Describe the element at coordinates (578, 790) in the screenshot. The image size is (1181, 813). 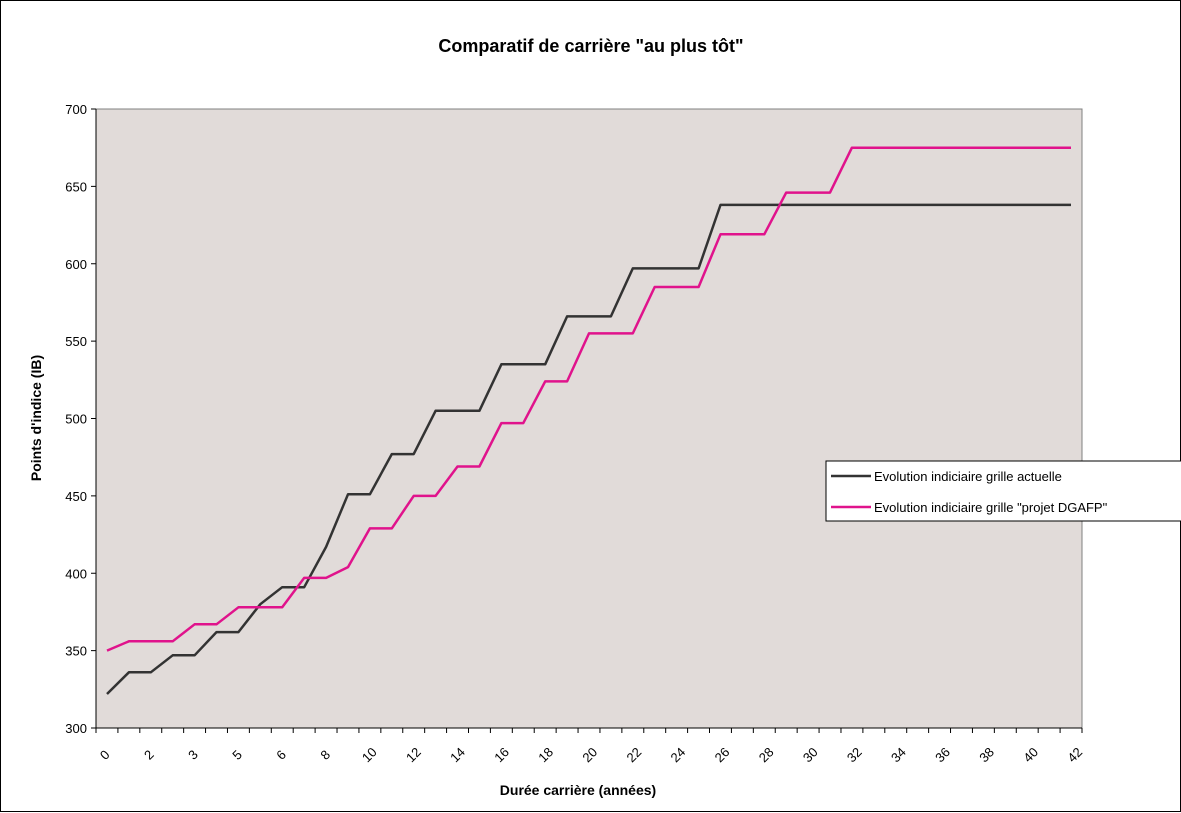
I see `x-axis-label: Durée carrière (années)` at that location.